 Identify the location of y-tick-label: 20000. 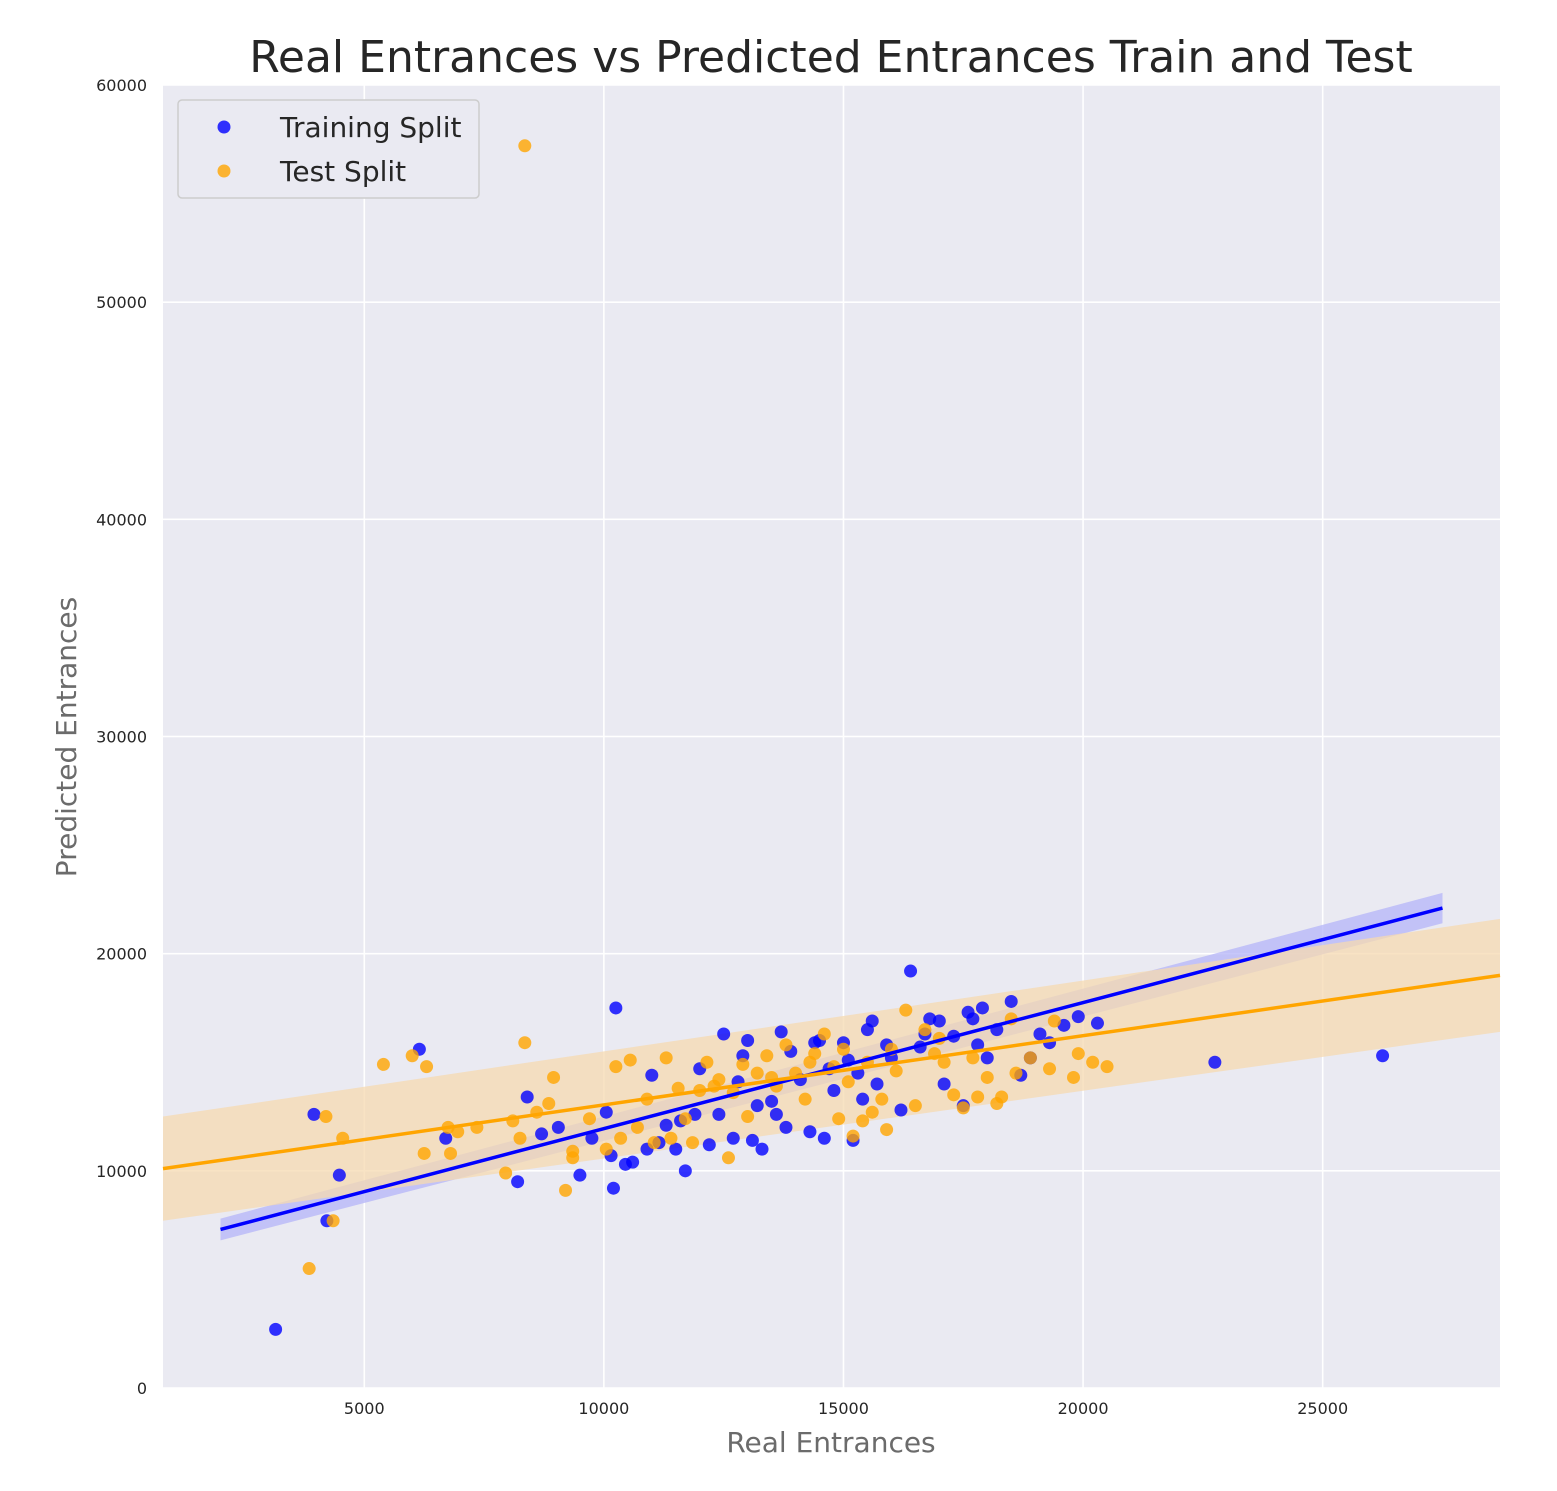
(121, 954).